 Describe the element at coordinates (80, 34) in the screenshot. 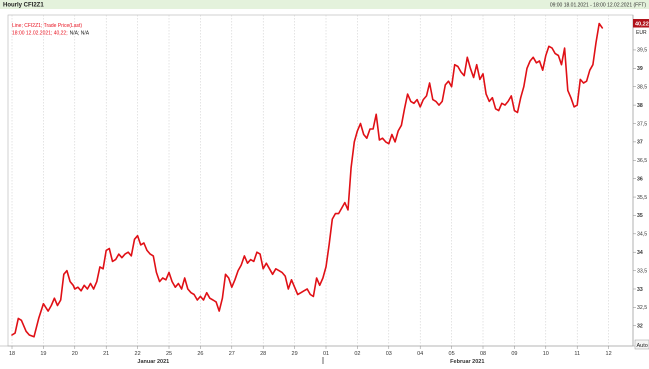

I see `legend-last-values: N/A; N/A` at that location.